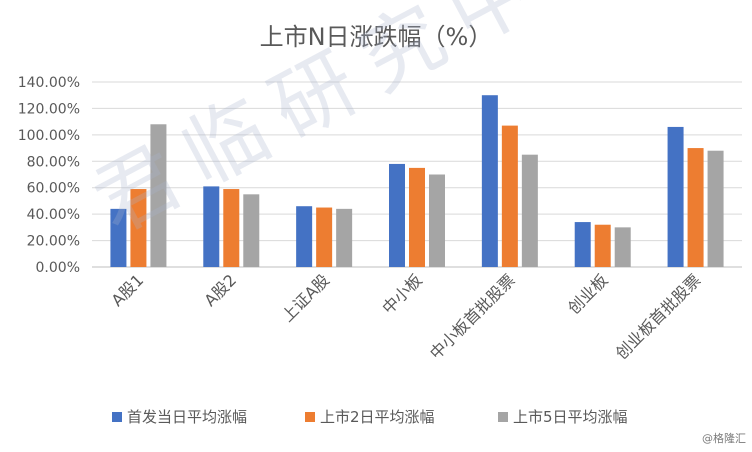 This screenshot has width=752, height=452. What do you see at coordinates (53, 215) in the screenshot?
I see `y-tick-label: 40.00%` at bounding box center [53, 215].